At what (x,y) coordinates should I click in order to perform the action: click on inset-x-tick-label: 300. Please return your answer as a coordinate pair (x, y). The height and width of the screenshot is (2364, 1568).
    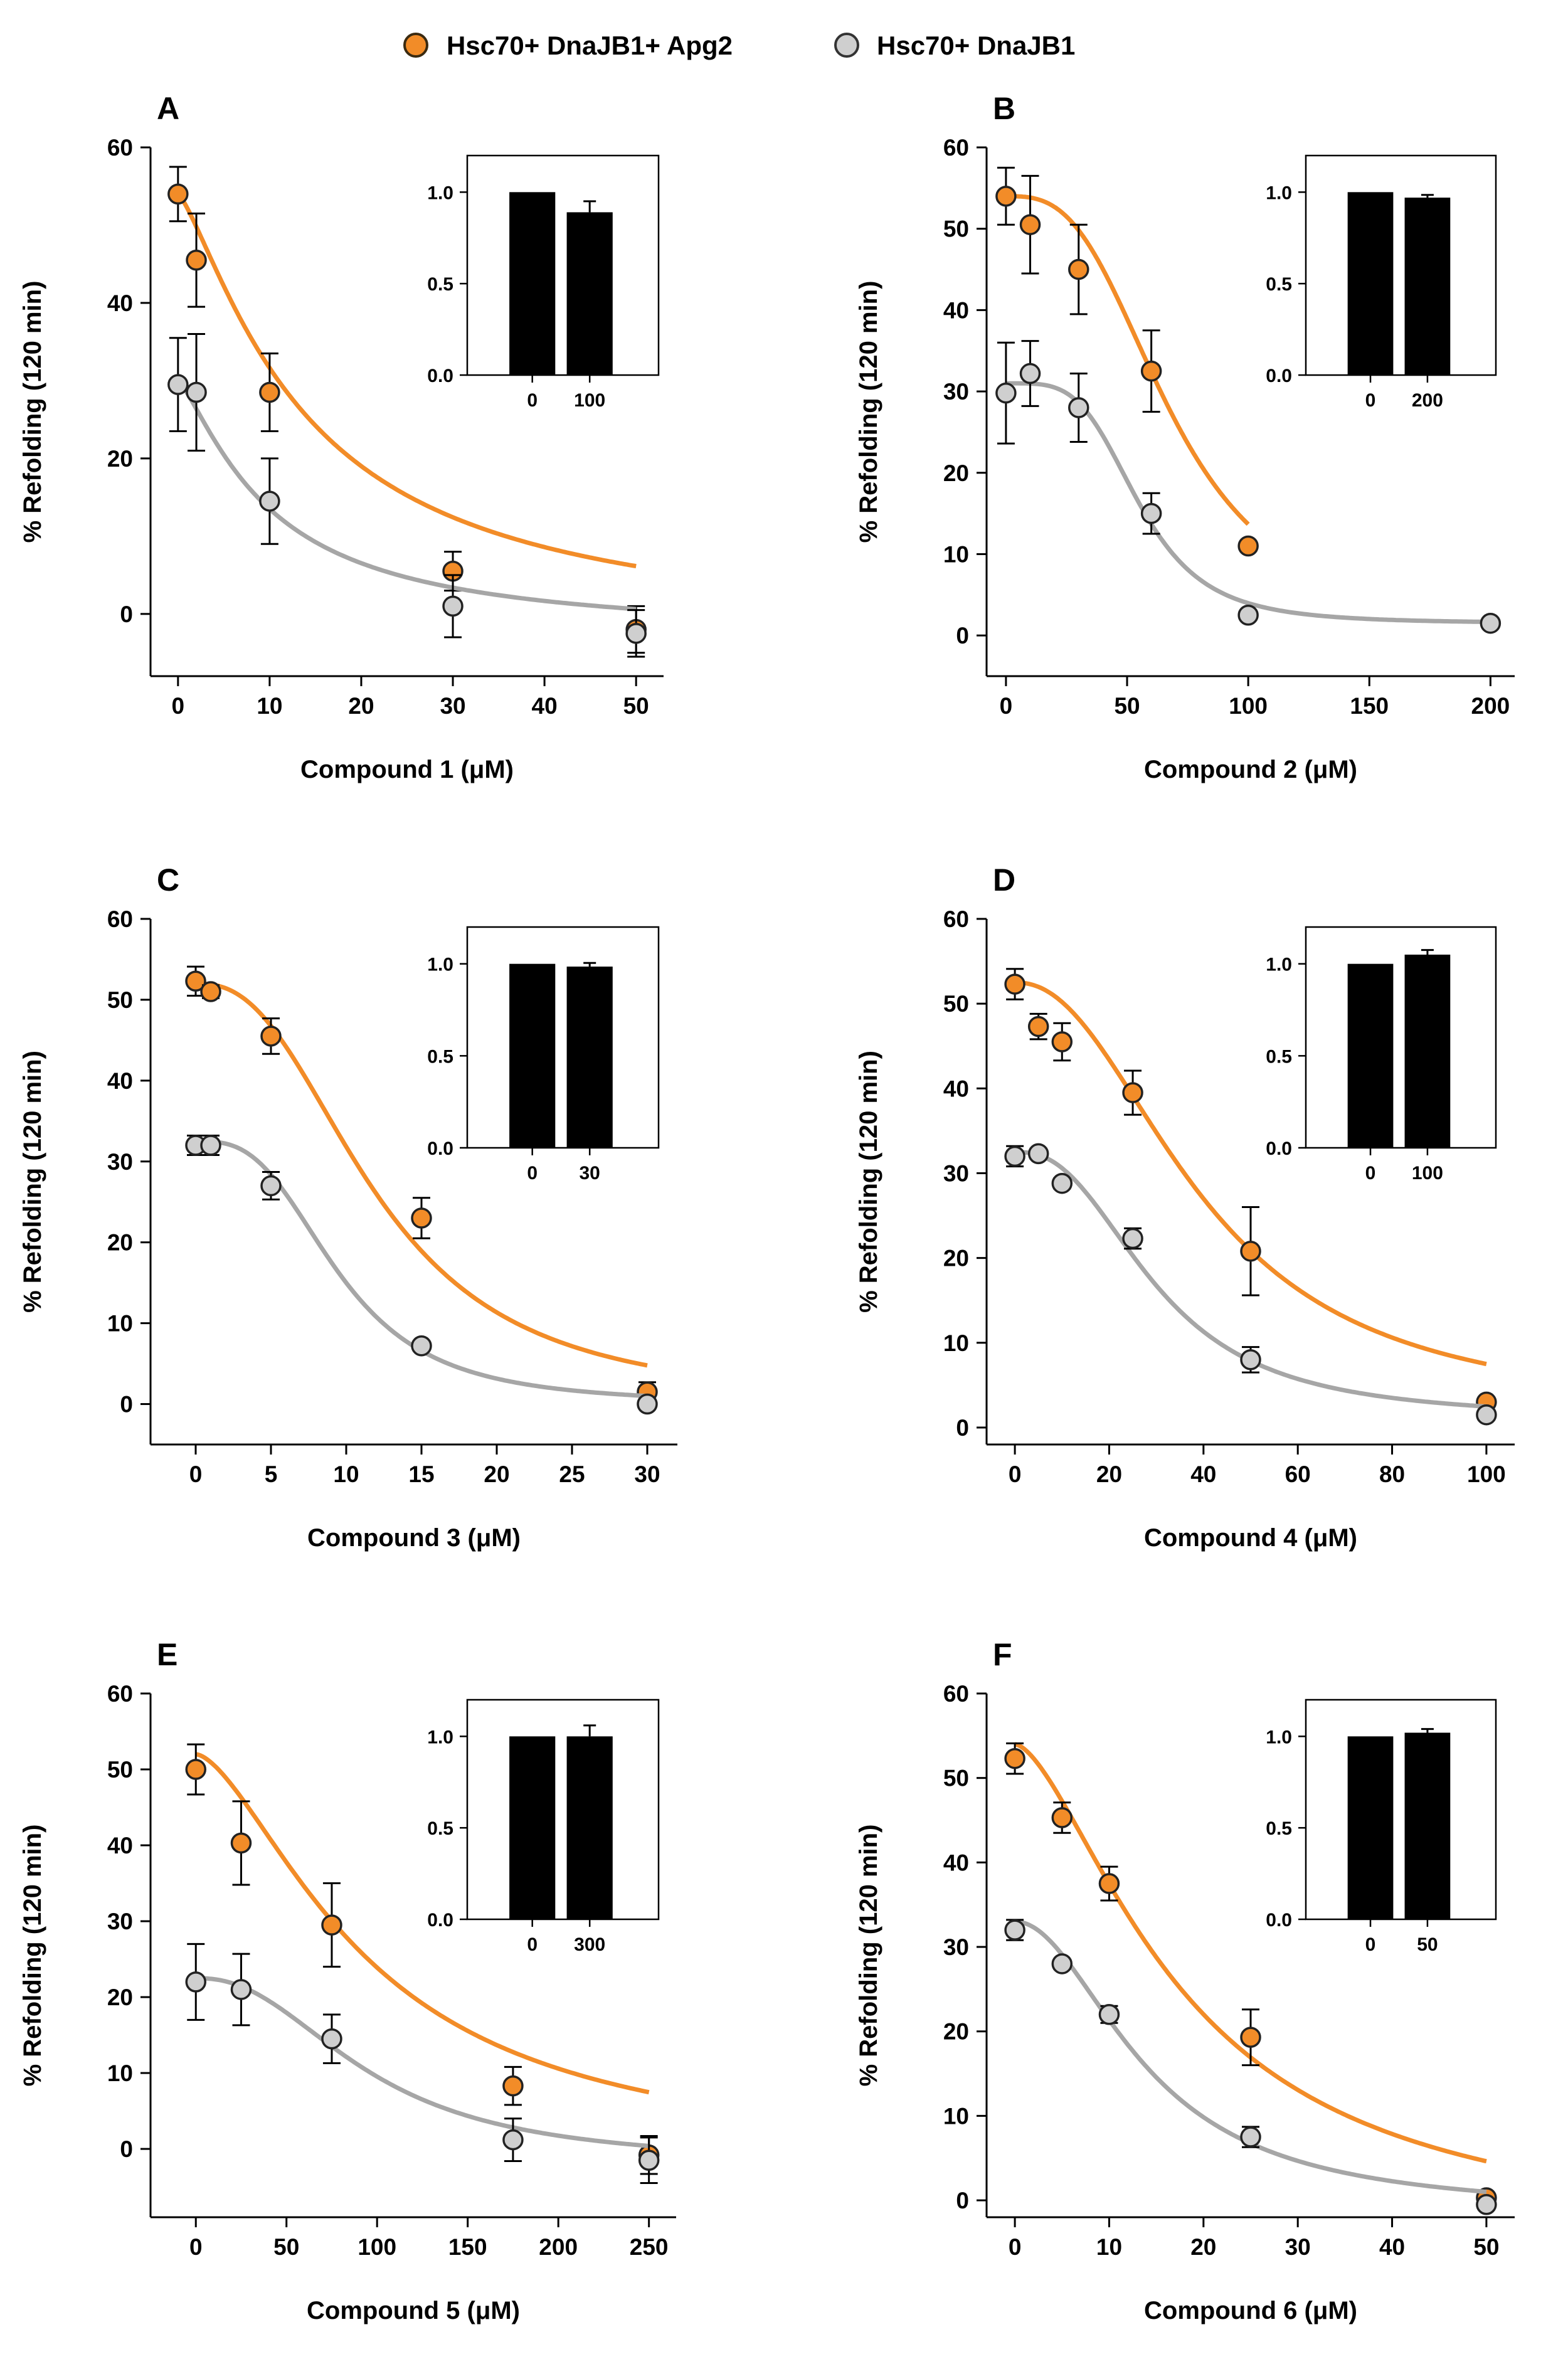
    Looking at the image, I should click on (589, 1945).